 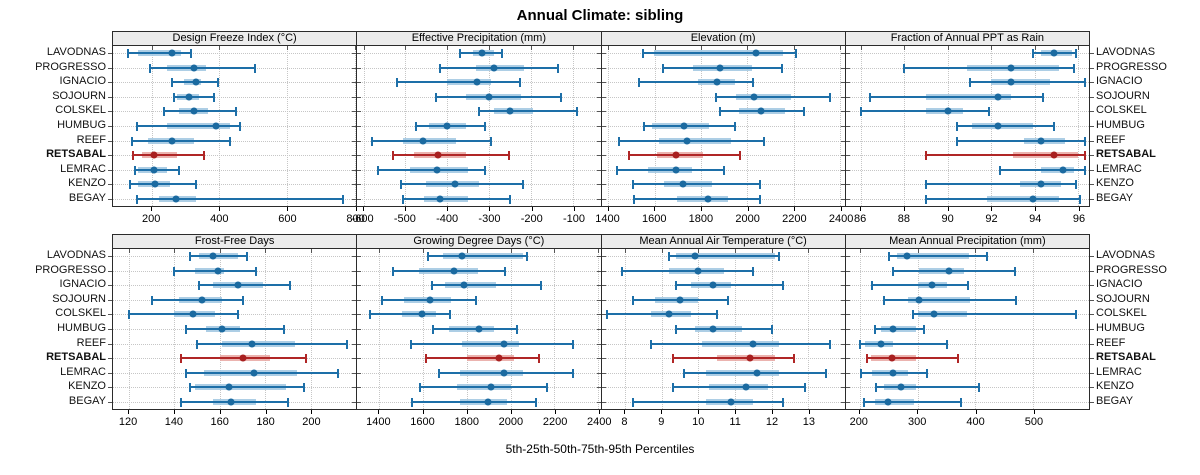 What do you see at coordinates (87, 386) in the screenshot?
I see `site-label-kenzo: KENZO` at bounding box center [87, 386].